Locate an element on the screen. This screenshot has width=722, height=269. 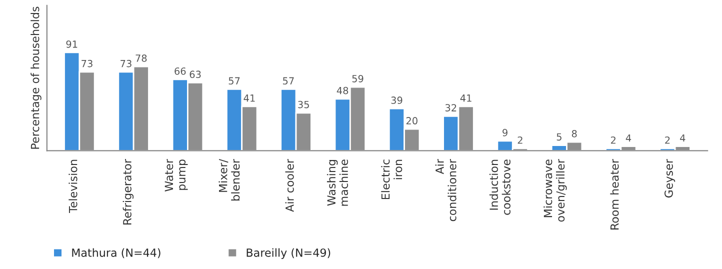
data-label: 32 is located at coordinates (450, 108).